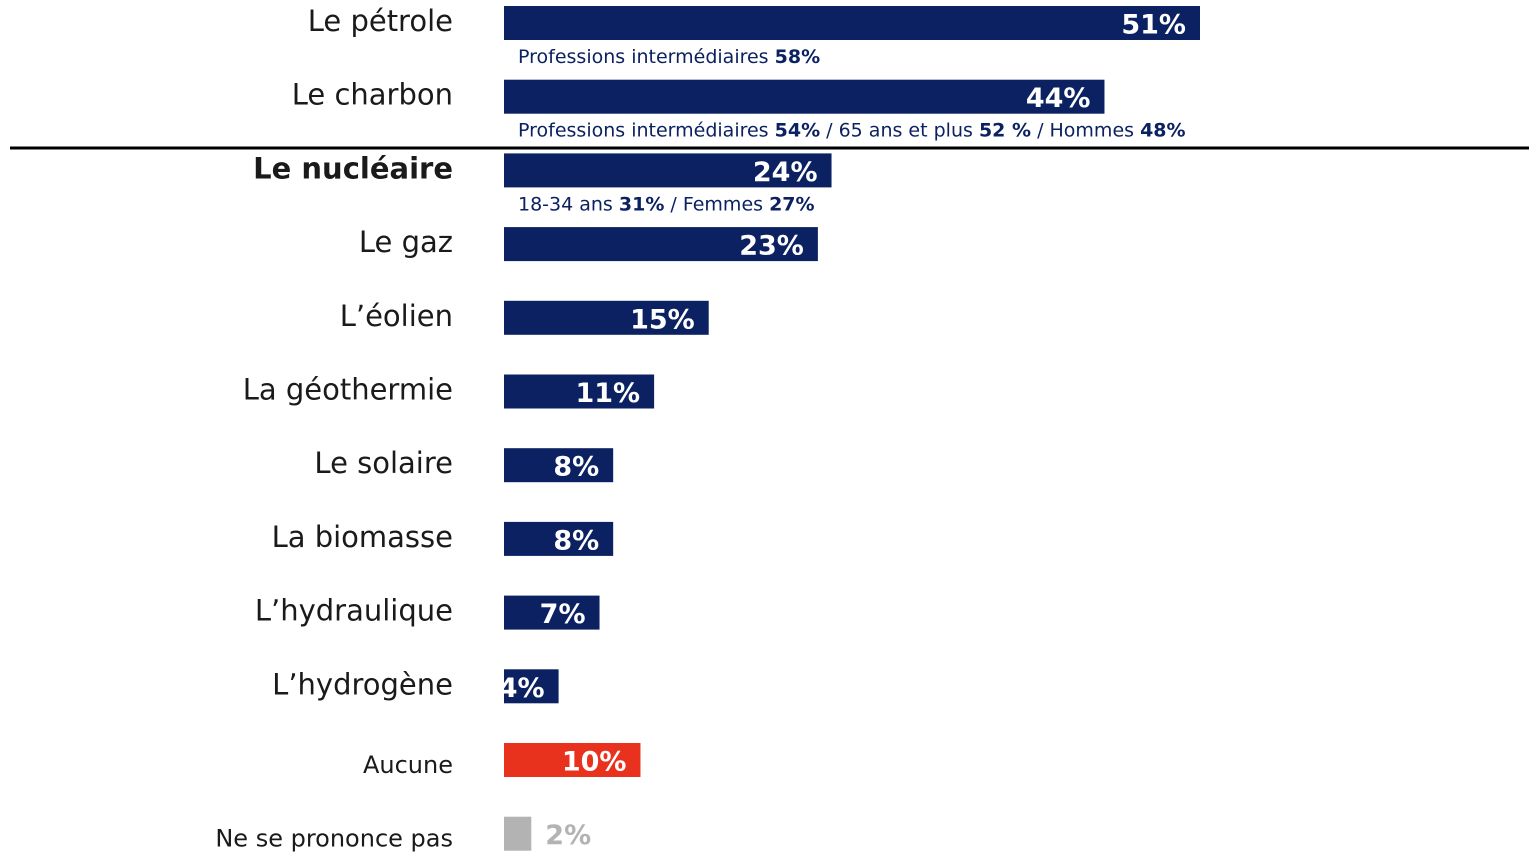  What do you see at coordinates (594, 762) in the screenshot?
I see `value-label: 10%` at bounding box center [594, 762].